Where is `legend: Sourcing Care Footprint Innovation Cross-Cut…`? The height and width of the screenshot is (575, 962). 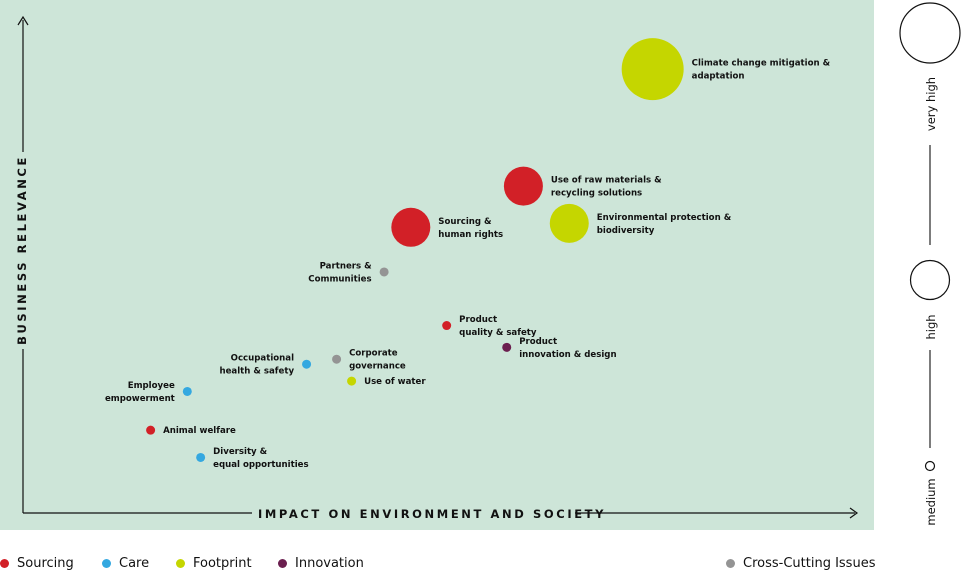
legend: Sourcing Care Footprint Innovation Cross-Cut… is located at coordinates (437, 565).